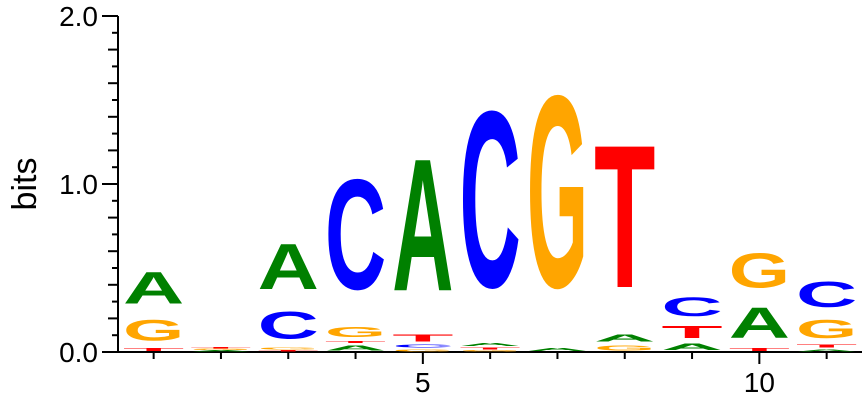 The image size is (867, 400). I want to click on logo-stack-pos-7: AG, so click(557, 195).